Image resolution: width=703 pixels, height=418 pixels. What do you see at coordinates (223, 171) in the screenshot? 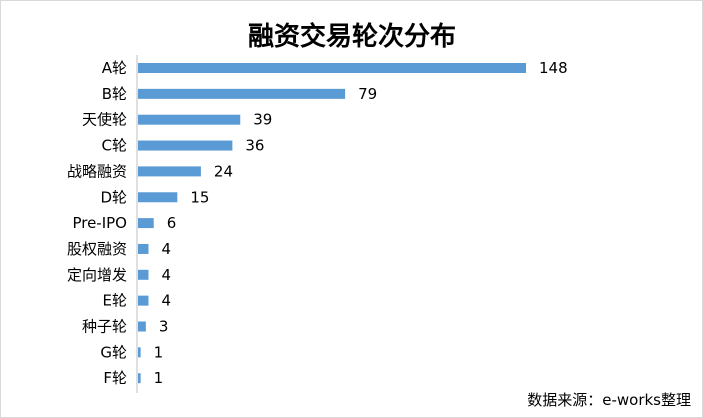
I see `value-label-4: 24` at bounding box center [223, 171].